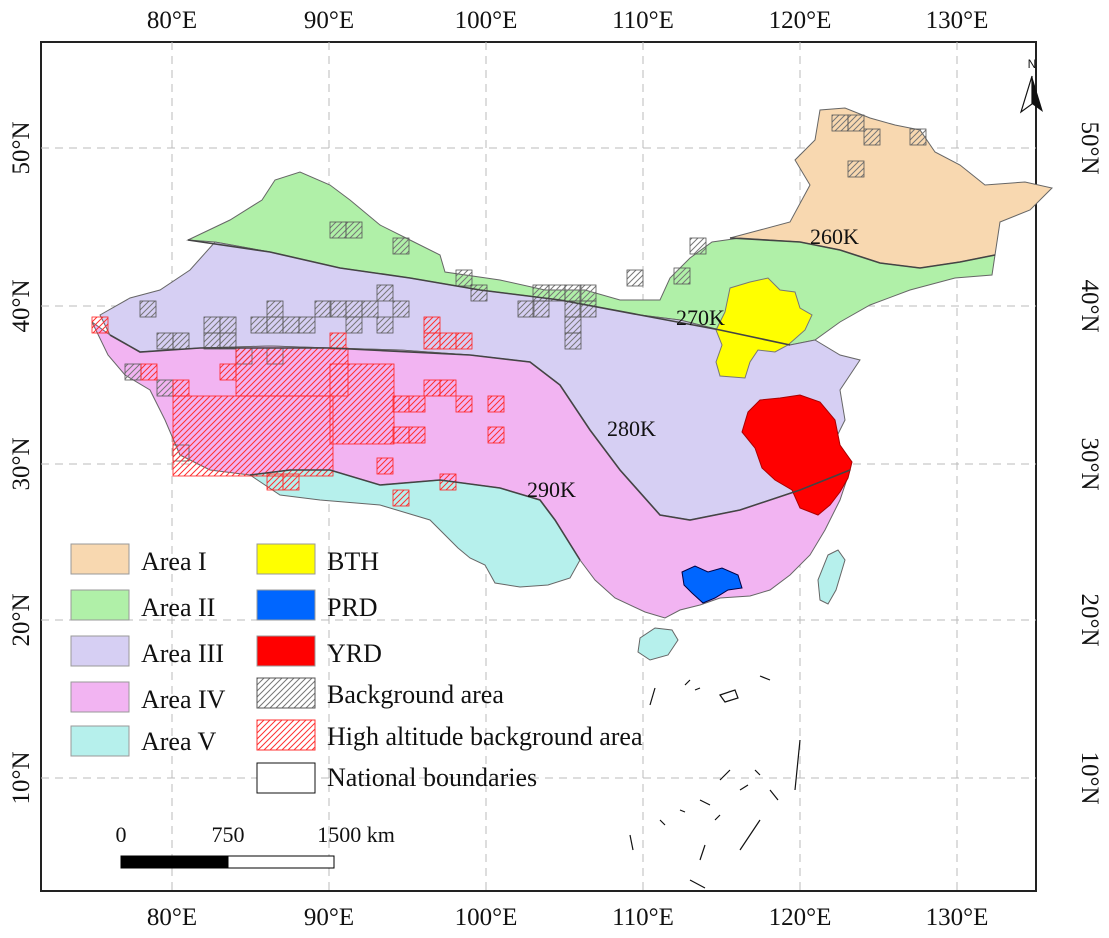 This screenshot has width=1109, height=938. Describe the element at coordinates (631, 428) in the screenshot. I see `isotherm-label: 280K` at that location.